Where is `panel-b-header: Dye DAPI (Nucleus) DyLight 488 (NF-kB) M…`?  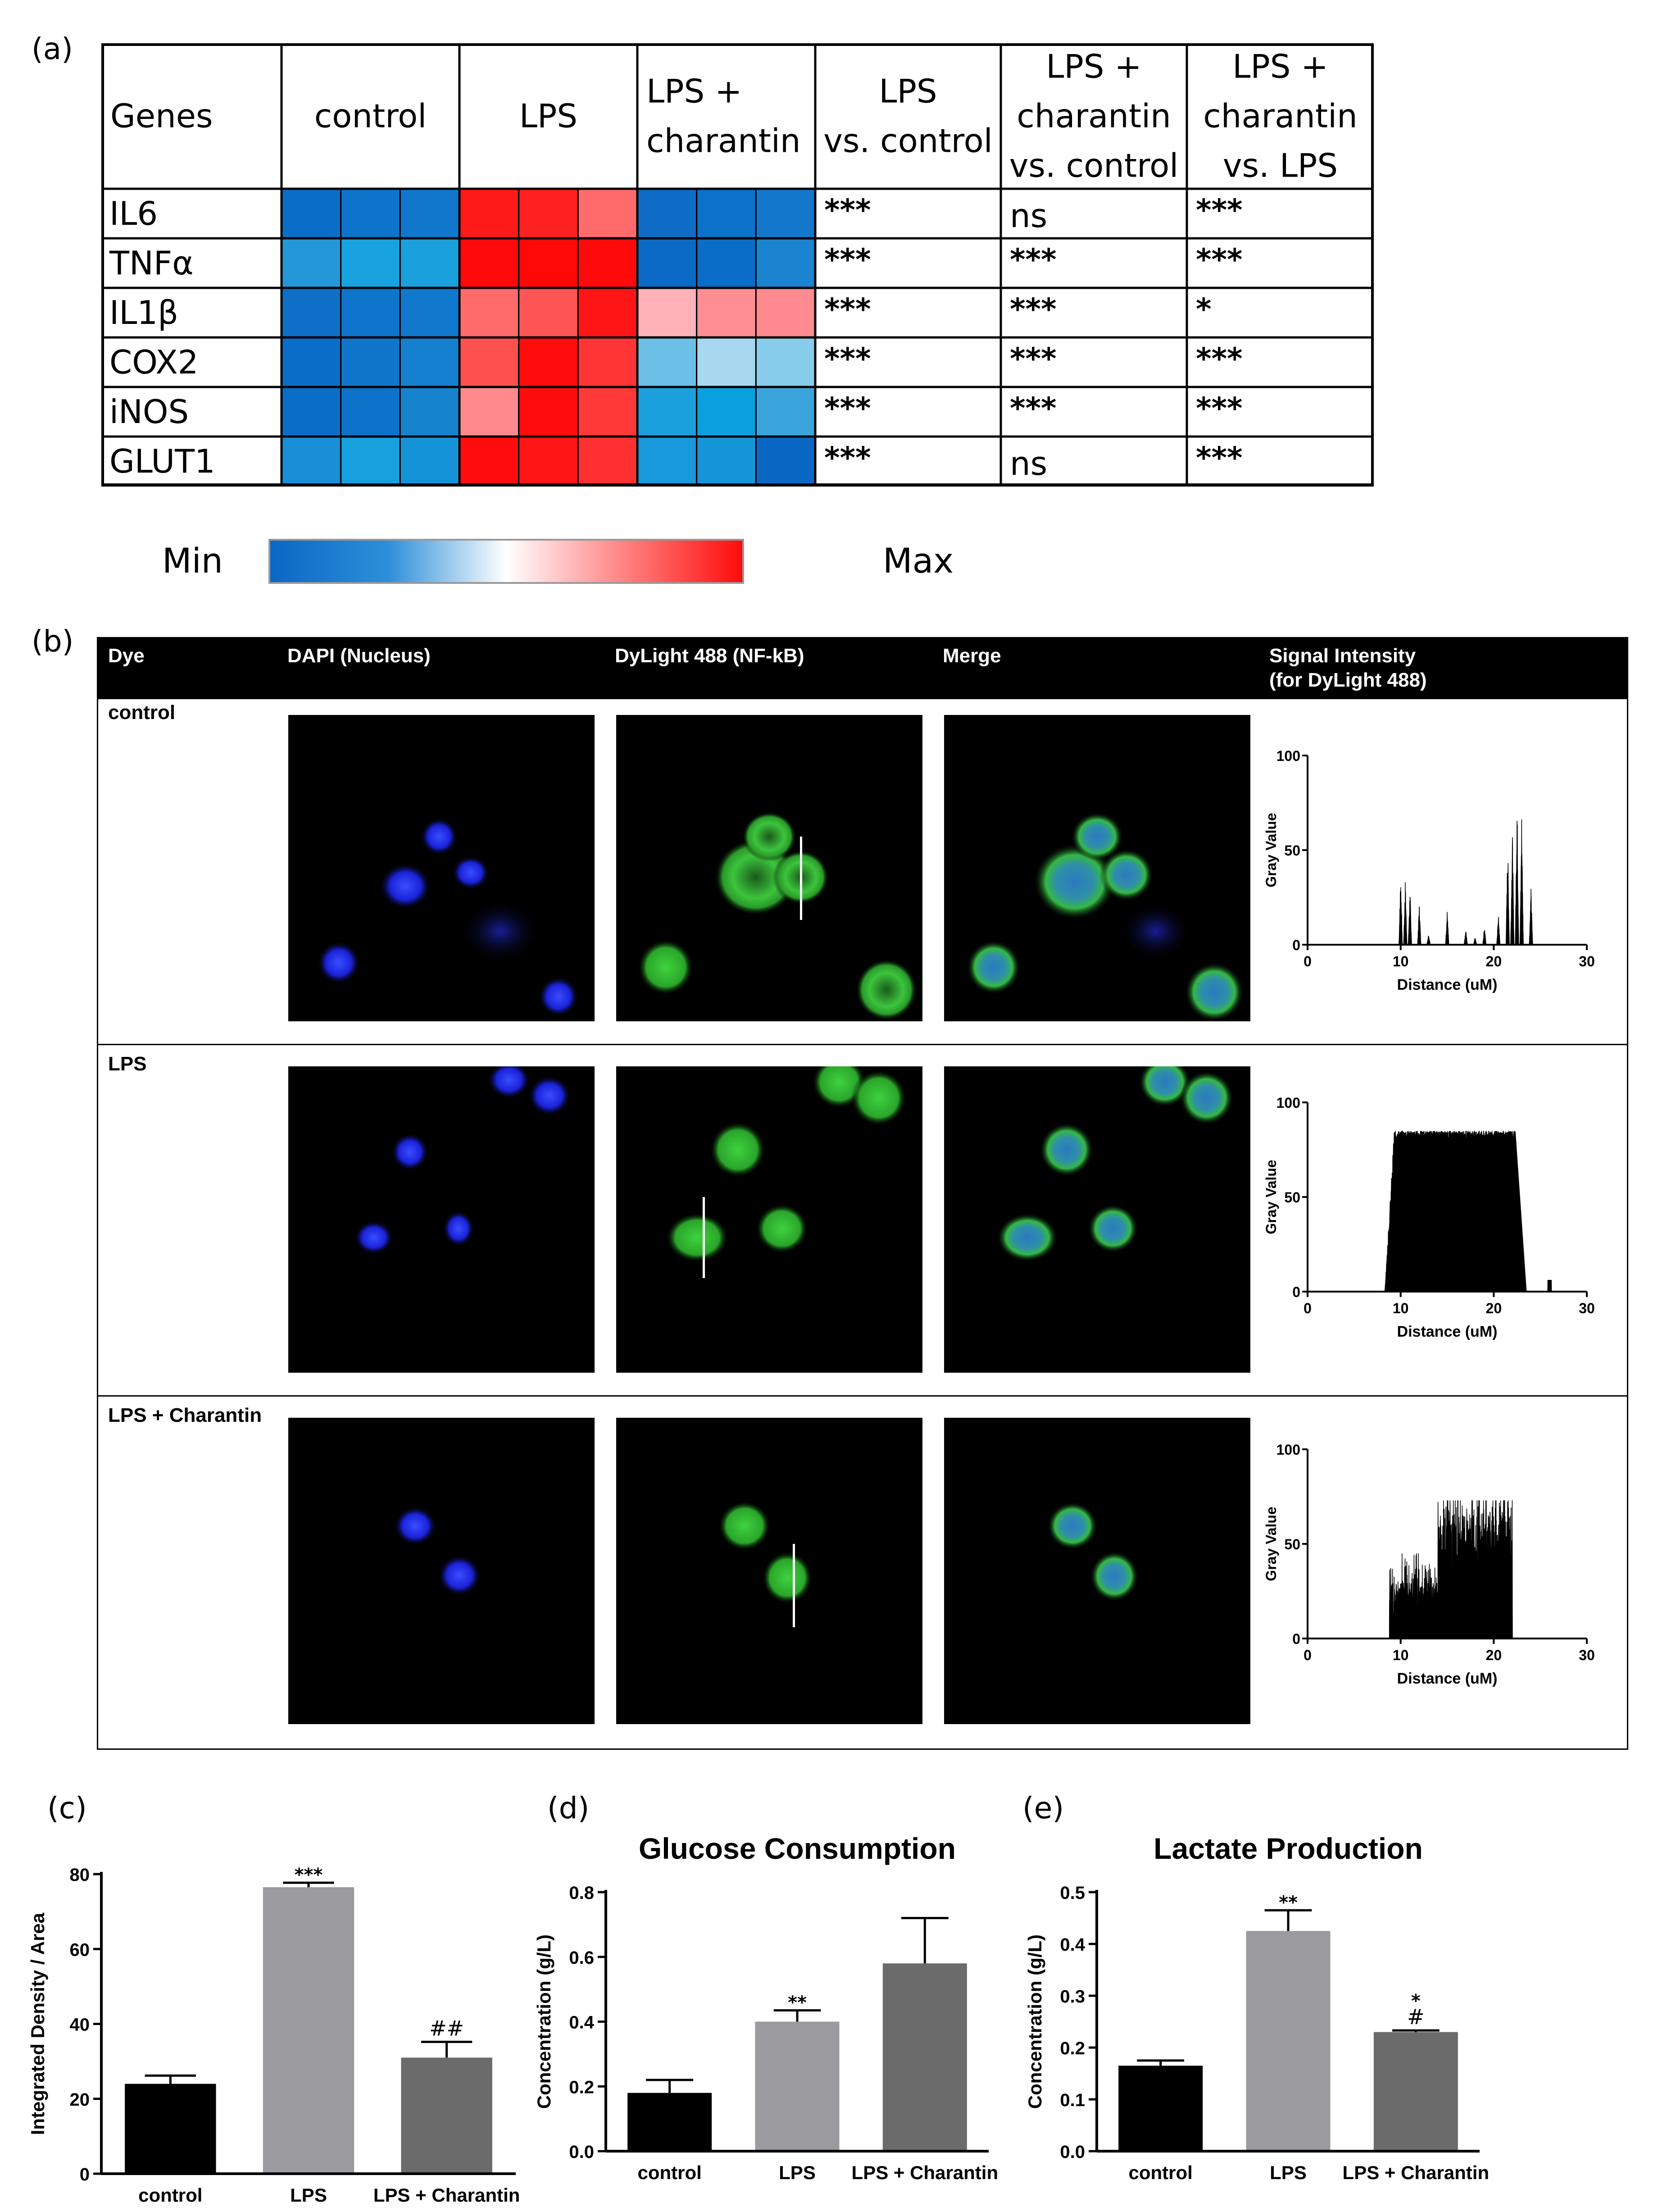 panel-b-header: Dye DAPI (Nucleus) DyLight 488 (NF-kB) M… is located at coordinates (863, 668).